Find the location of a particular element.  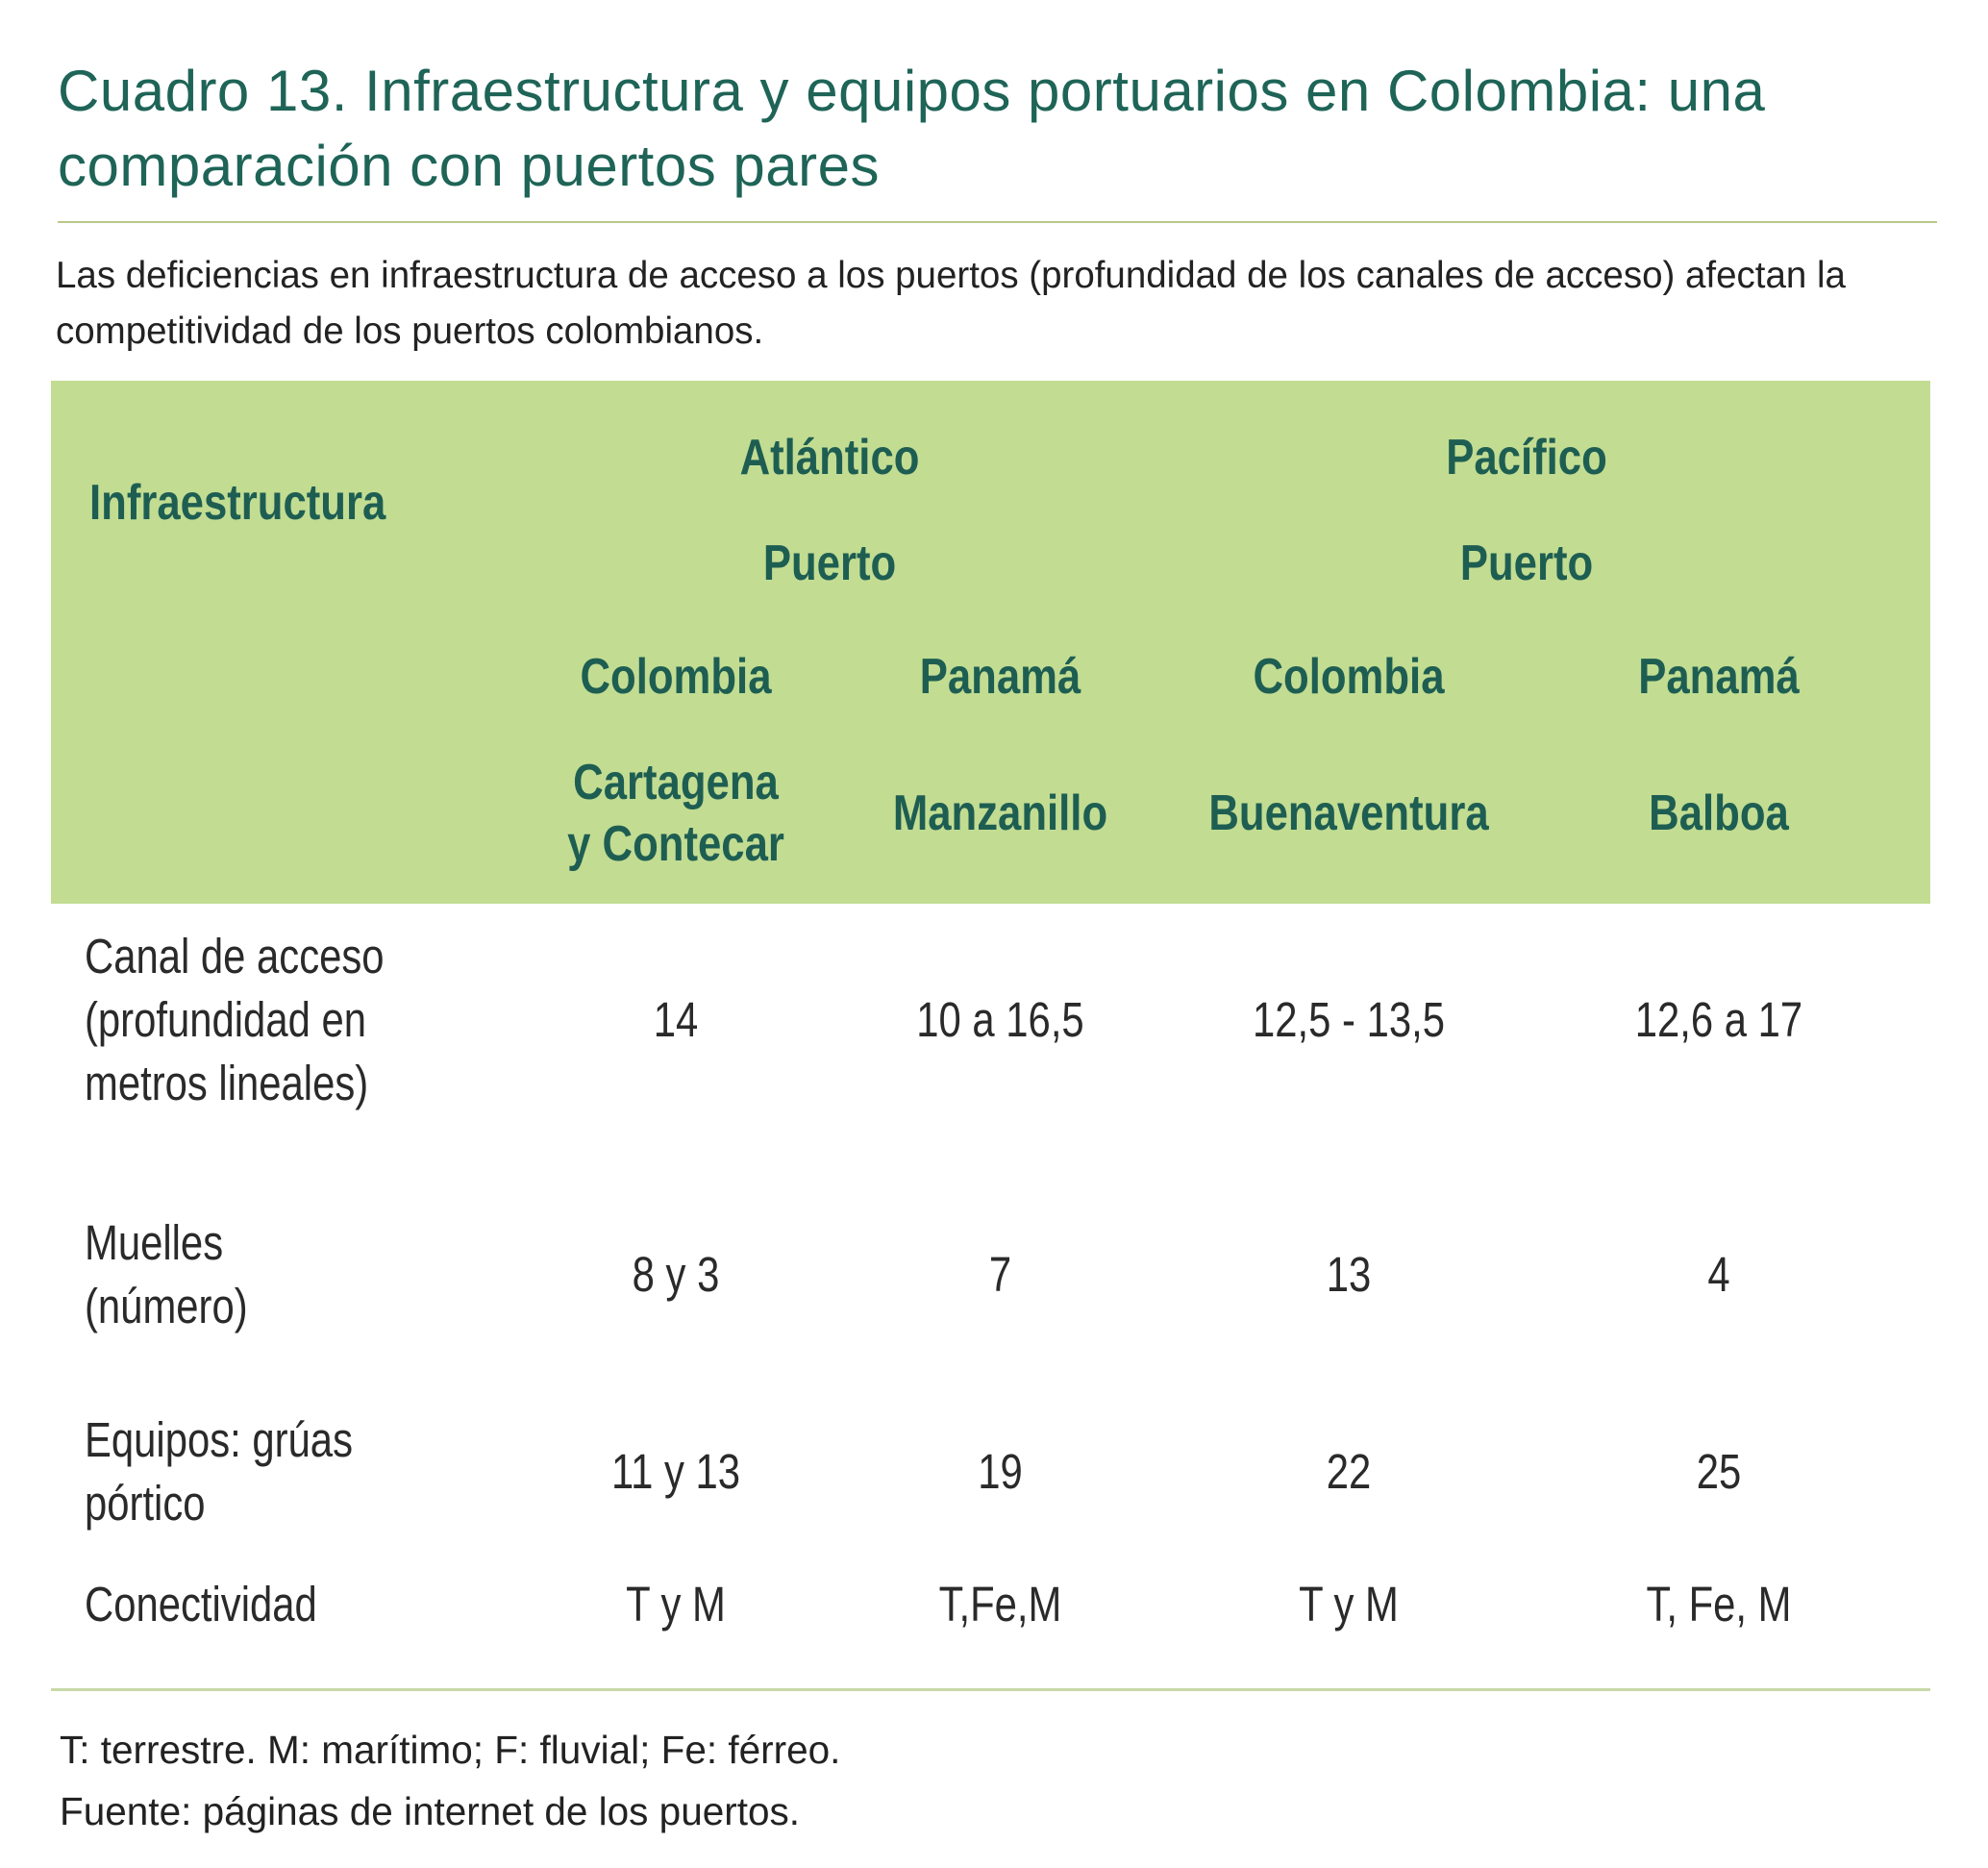

header-country-4: Panamá is located at coordinates (1719, 677).